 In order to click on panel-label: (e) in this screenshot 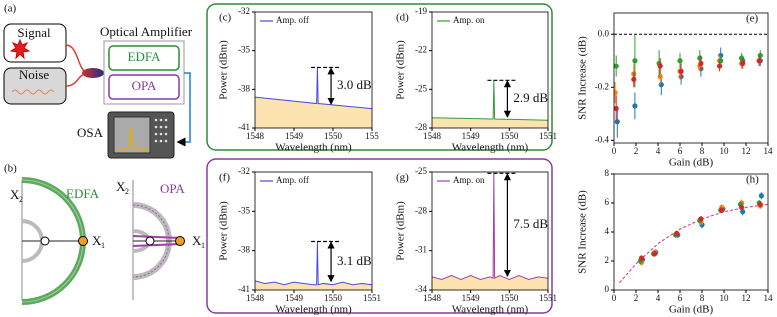, I will do `click(752, 19)`.